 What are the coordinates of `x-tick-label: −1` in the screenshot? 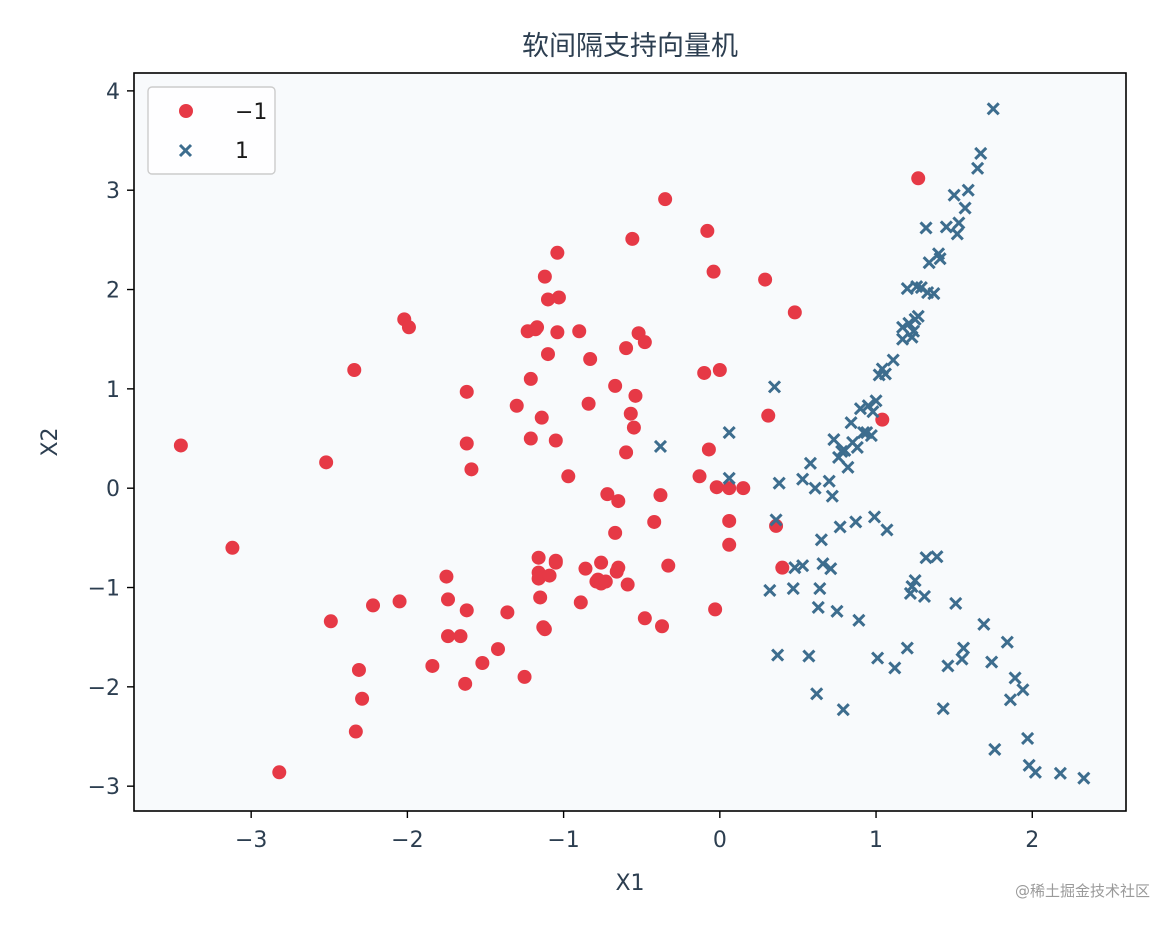 It's located at (563, 840).